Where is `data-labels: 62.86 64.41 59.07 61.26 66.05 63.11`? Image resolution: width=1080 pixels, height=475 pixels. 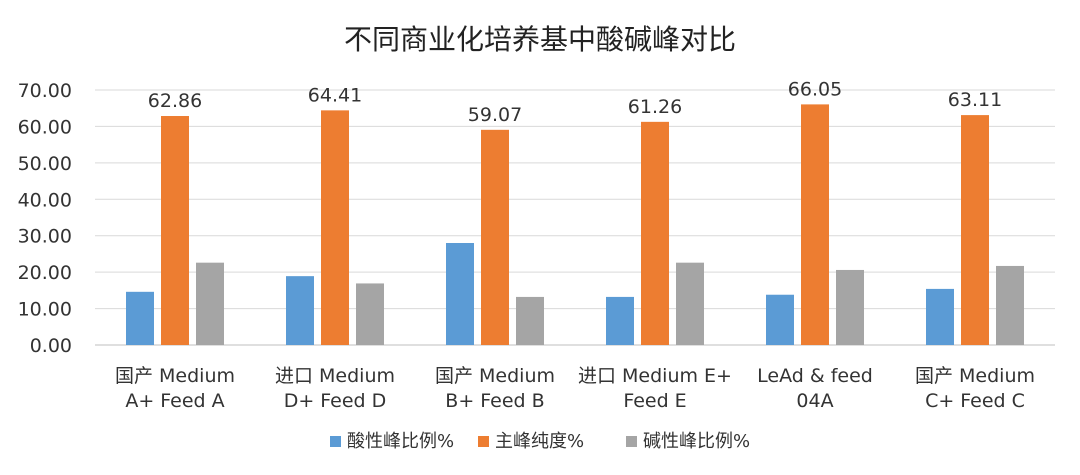 data-labels: 62.86 64.41 59.07 61.26 66.05 63.11 is located at coordinates (575, 101).